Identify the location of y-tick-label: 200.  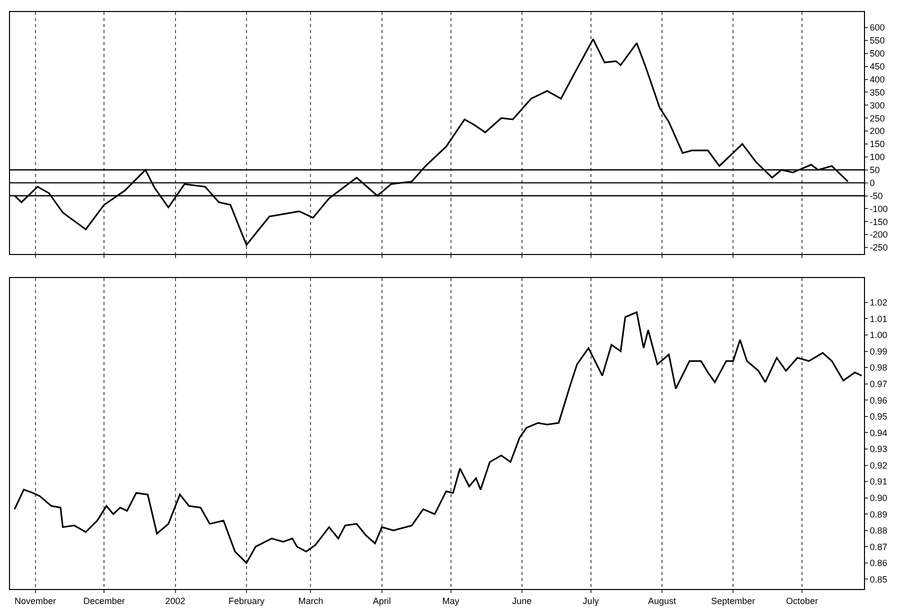
(877, 131).